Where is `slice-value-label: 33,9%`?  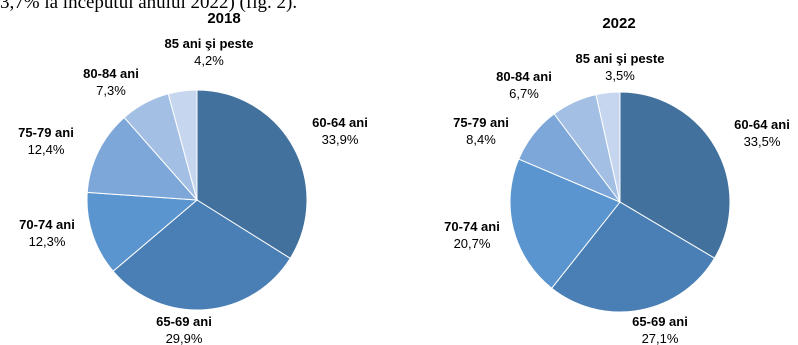
slice-value-label: 33,9% is located at coordinates (340, 139).